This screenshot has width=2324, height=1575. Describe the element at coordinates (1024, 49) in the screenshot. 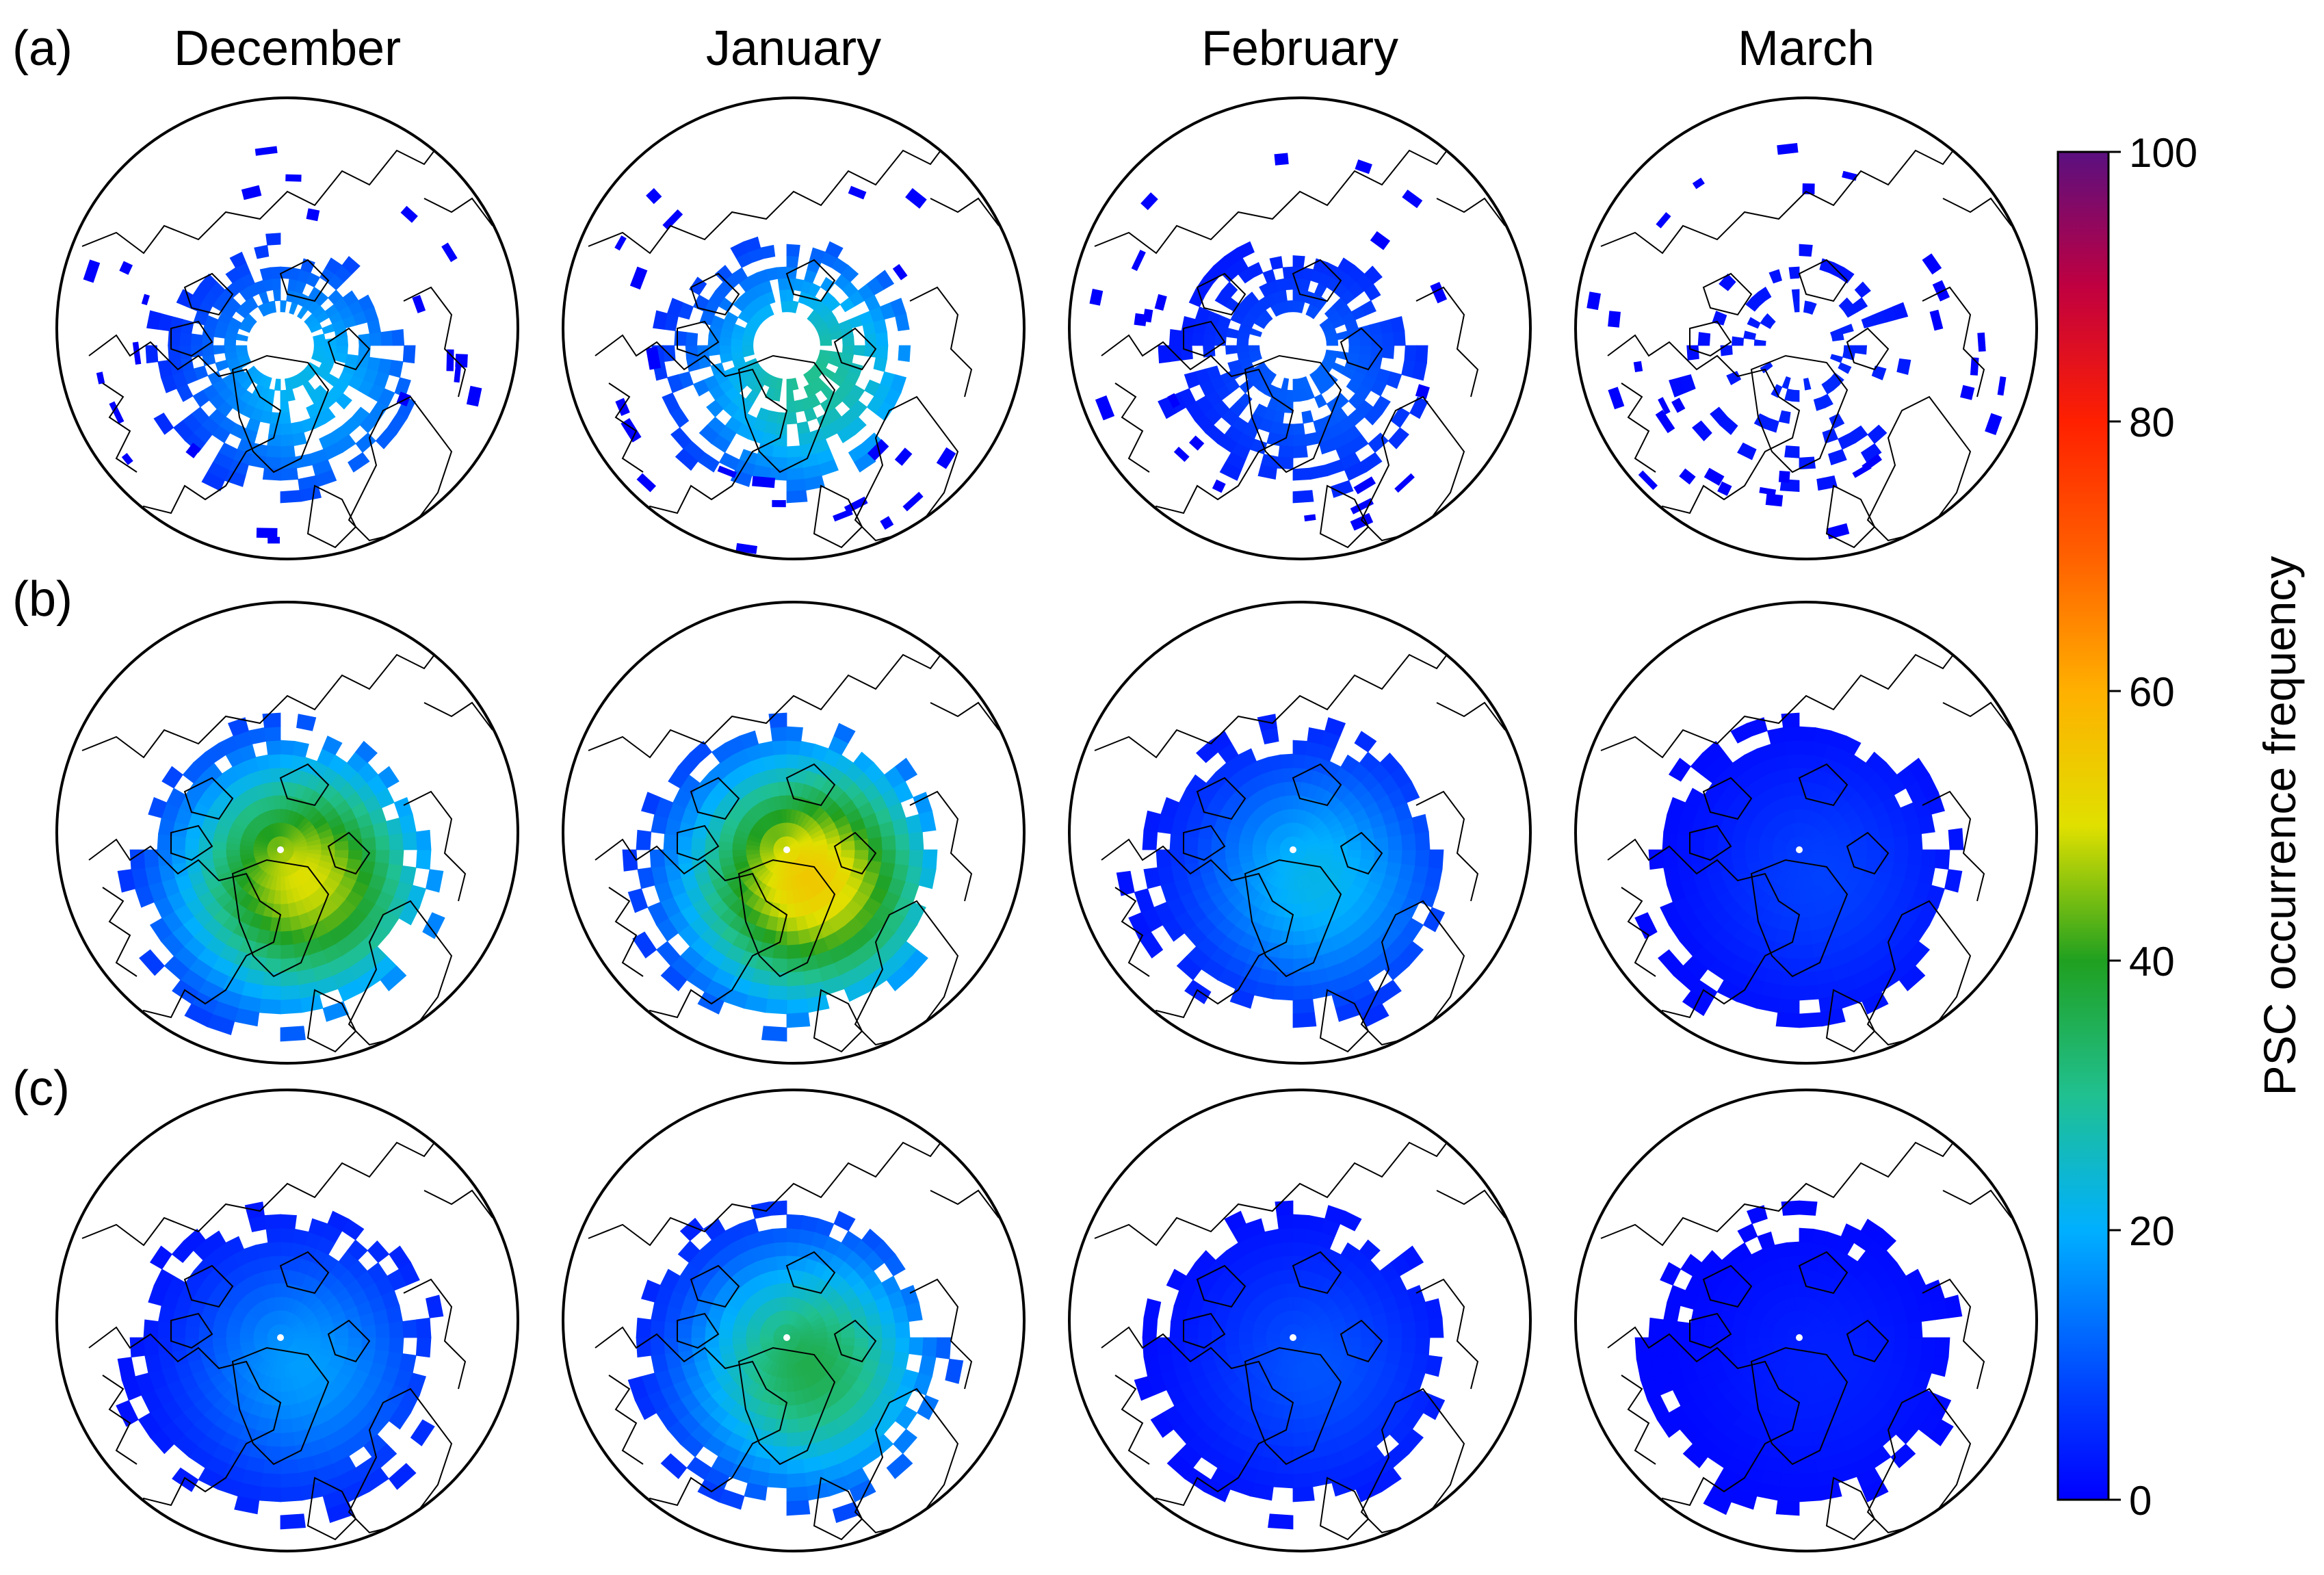

I see `column-titles: December January February March` at that location.